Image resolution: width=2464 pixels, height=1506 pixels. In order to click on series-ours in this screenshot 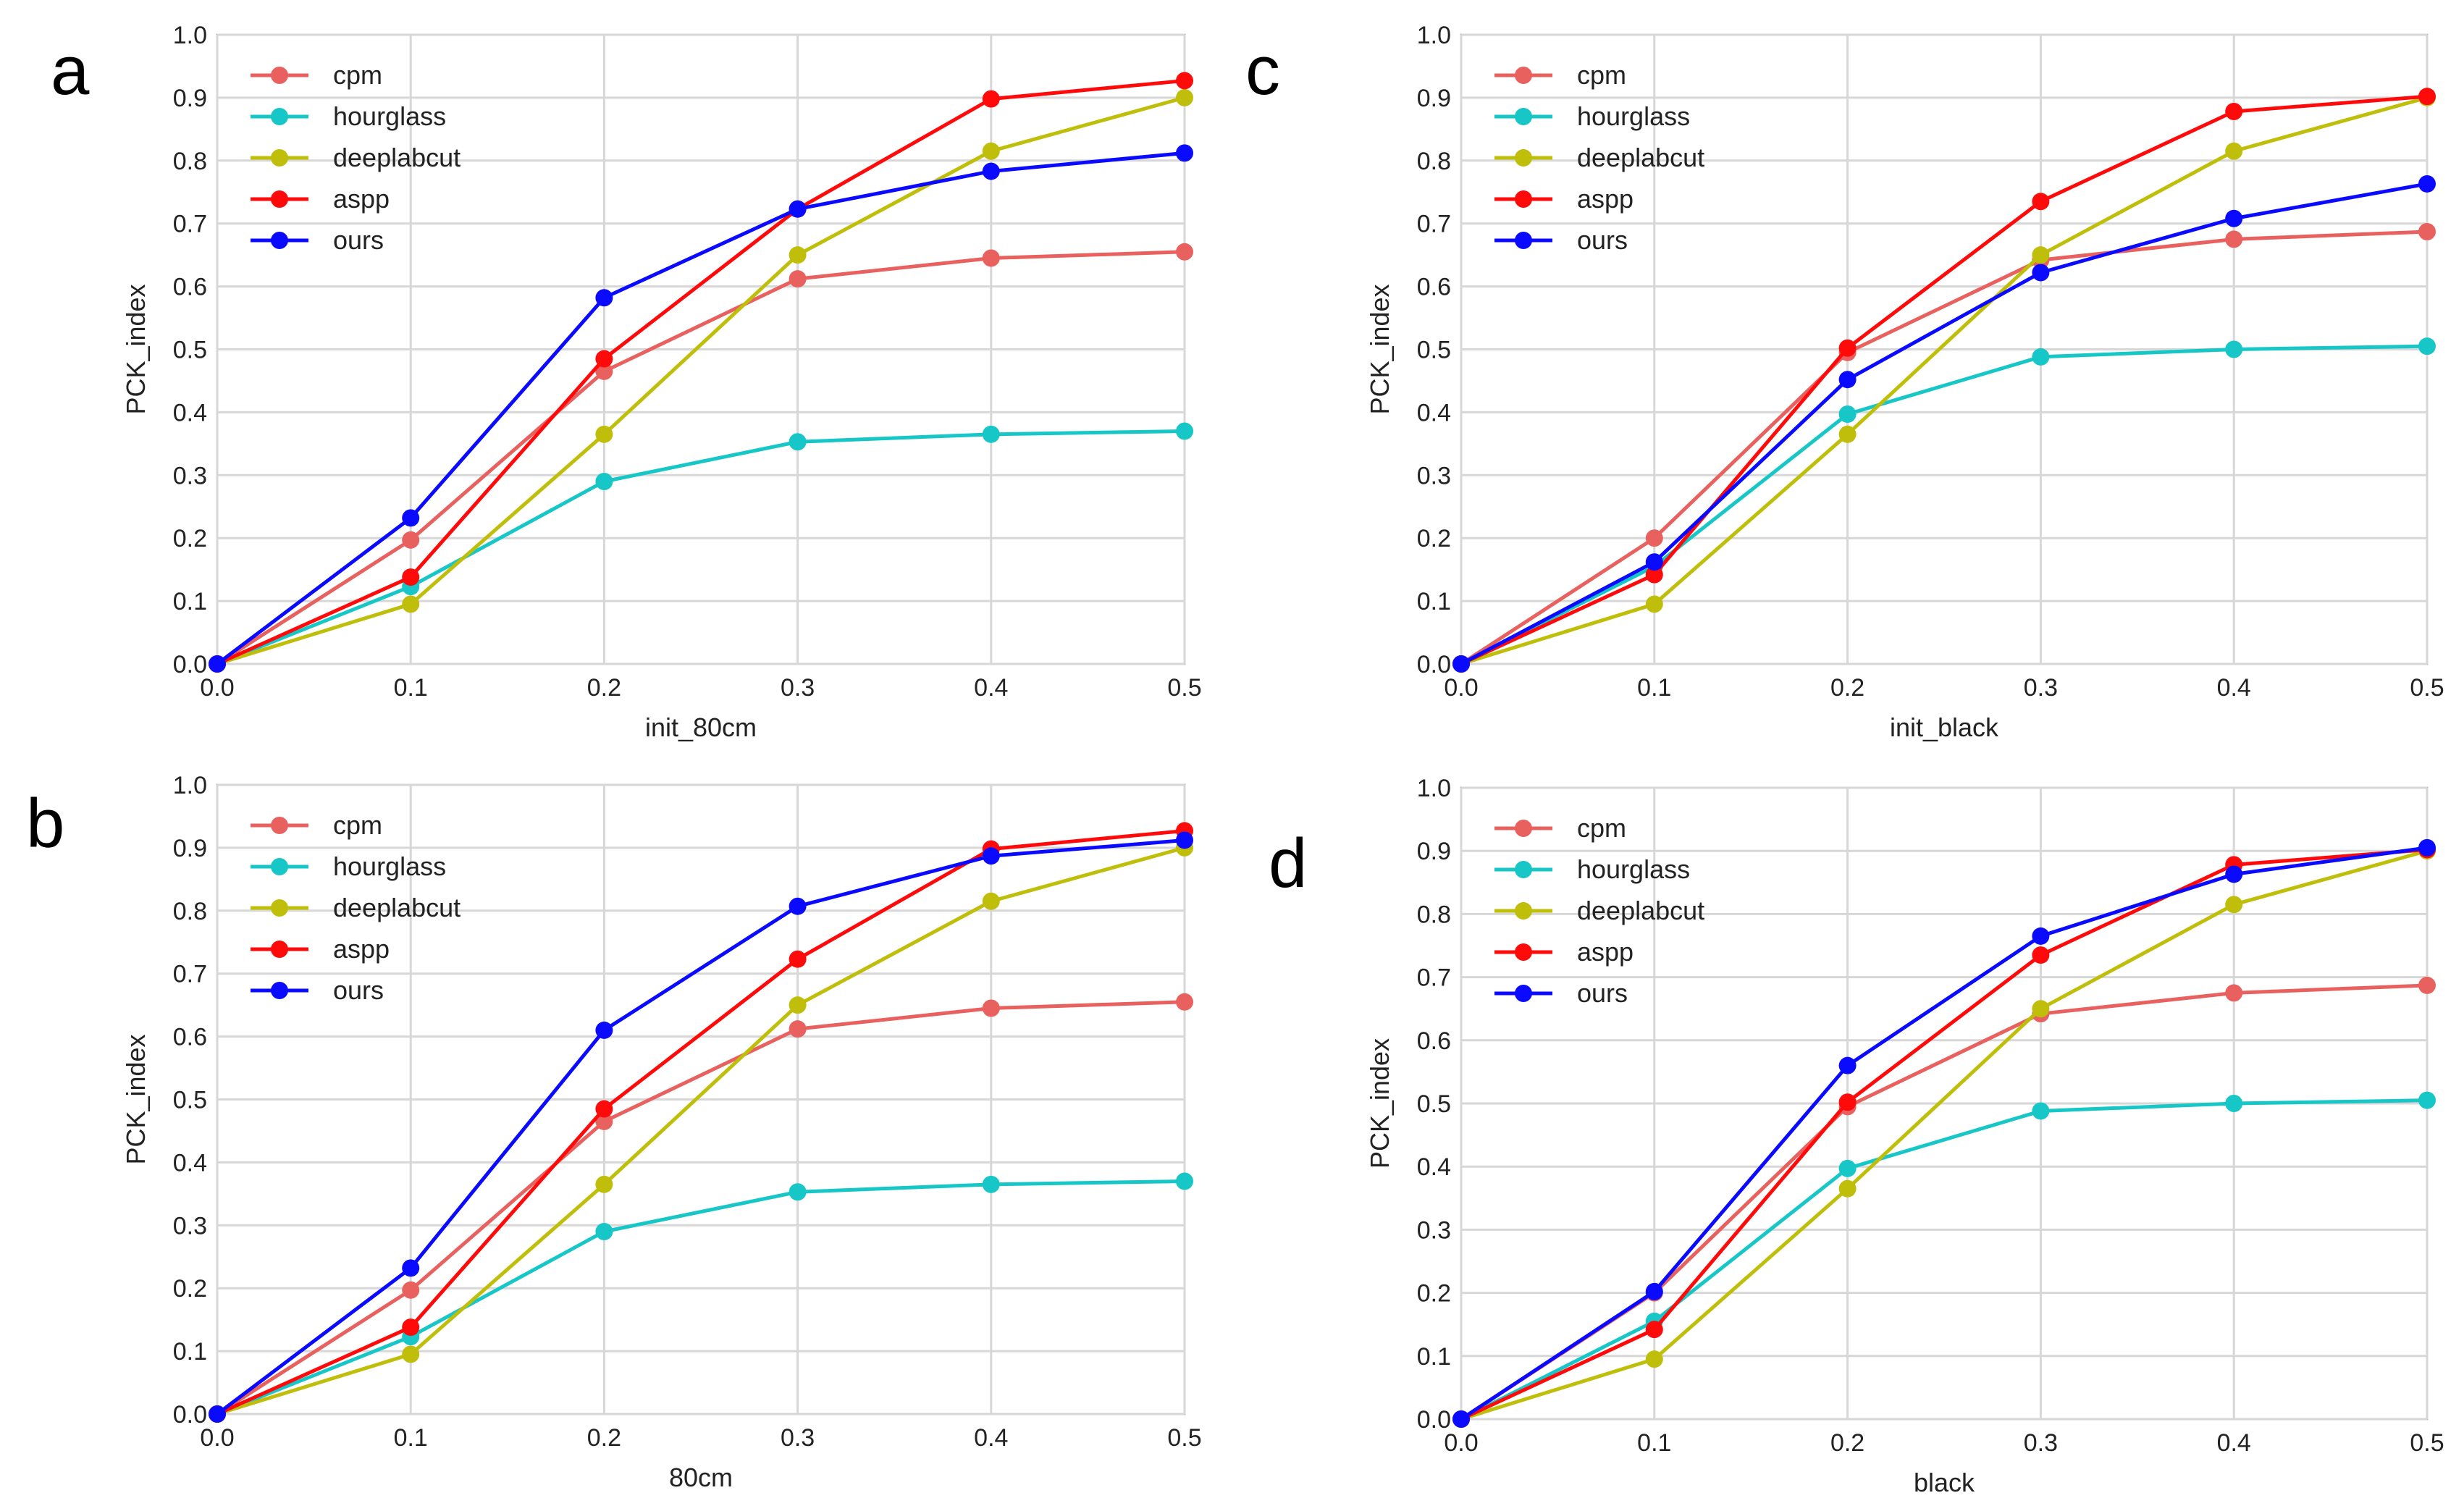, I will do `click(701, 409)`.